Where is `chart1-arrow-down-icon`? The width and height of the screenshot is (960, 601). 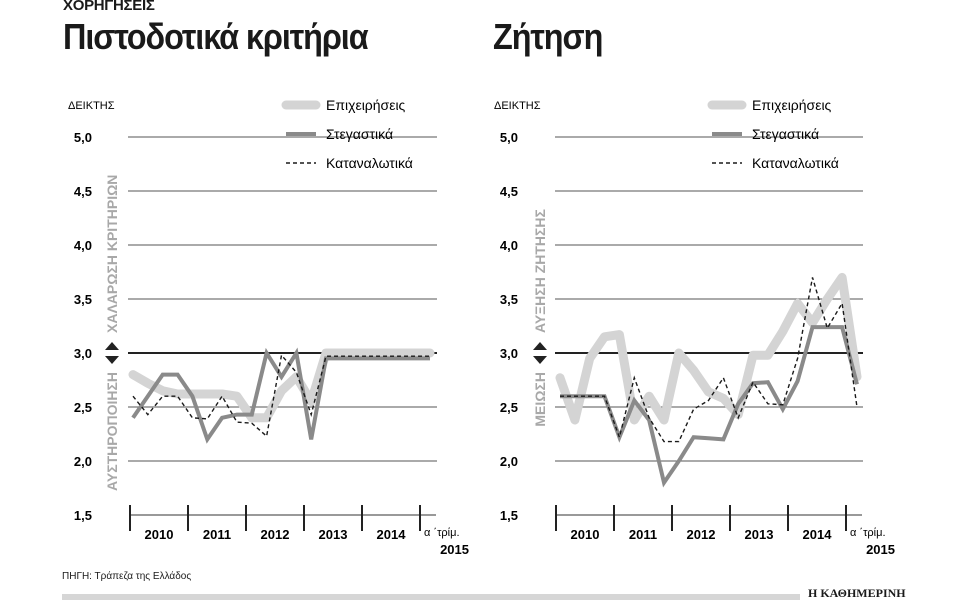 chart1-arrow-down-icon is located at coordinates (540, 360).